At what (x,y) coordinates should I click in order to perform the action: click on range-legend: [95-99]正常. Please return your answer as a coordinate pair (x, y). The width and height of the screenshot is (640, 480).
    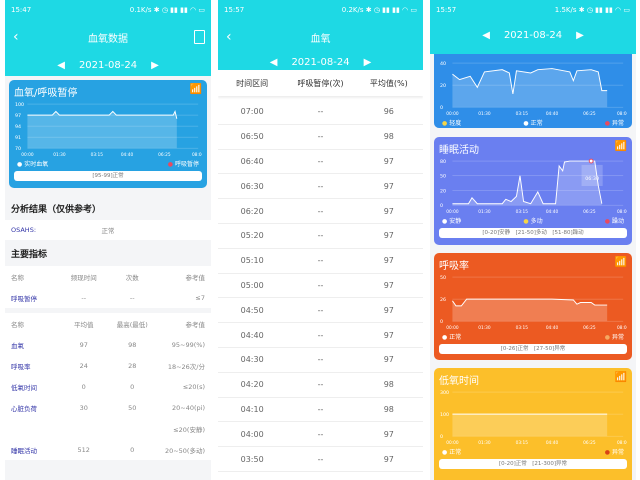
    Looking at the image, I should click on (108, 176).